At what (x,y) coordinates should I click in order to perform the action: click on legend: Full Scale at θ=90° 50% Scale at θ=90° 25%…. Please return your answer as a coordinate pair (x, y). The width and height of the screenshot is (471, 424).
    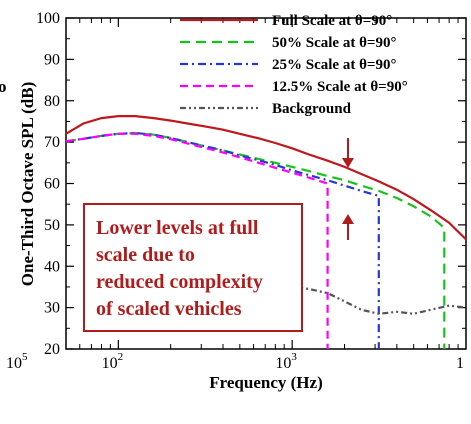
    Looking at the image, I should click on (294, 65).